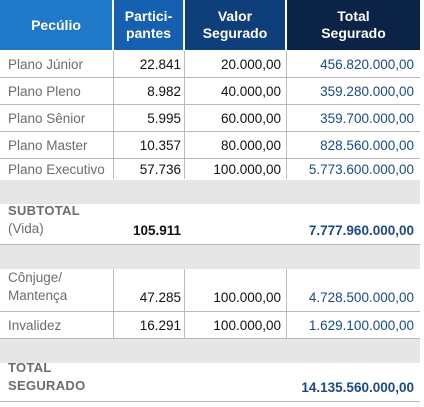  What do you see at coordinates (156, 230) in the screenshot?
I see `subtotal-participantes: 105.911` at bounding box center [156, 230].